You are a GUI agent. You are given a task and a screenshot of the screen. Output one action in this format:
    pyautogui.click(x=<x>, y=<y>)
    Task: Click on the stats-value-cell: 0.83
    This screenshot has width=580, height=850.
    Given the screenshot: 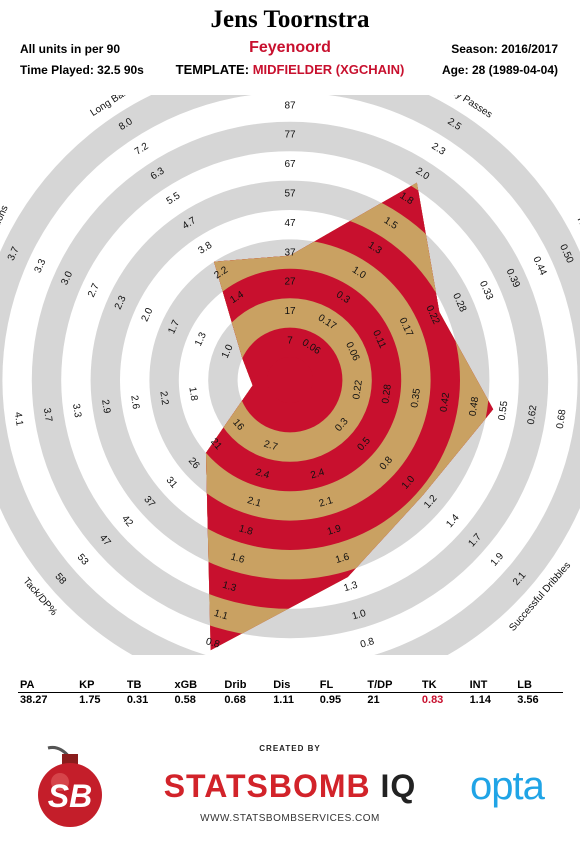 What is the action you would take?
    pyautogui.click(x=432, y=700)
    